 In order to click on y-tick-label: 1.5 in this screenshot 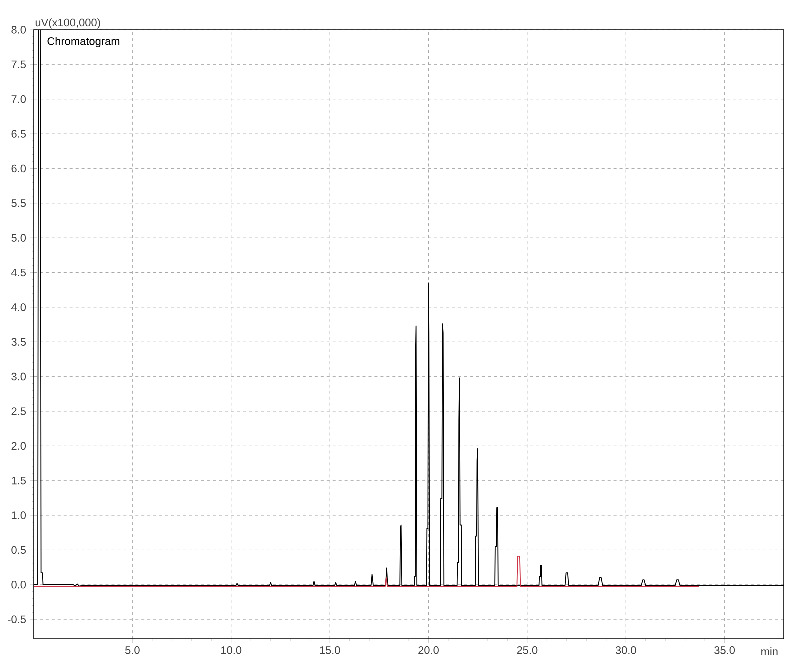, I will do `click(19, 481)`.